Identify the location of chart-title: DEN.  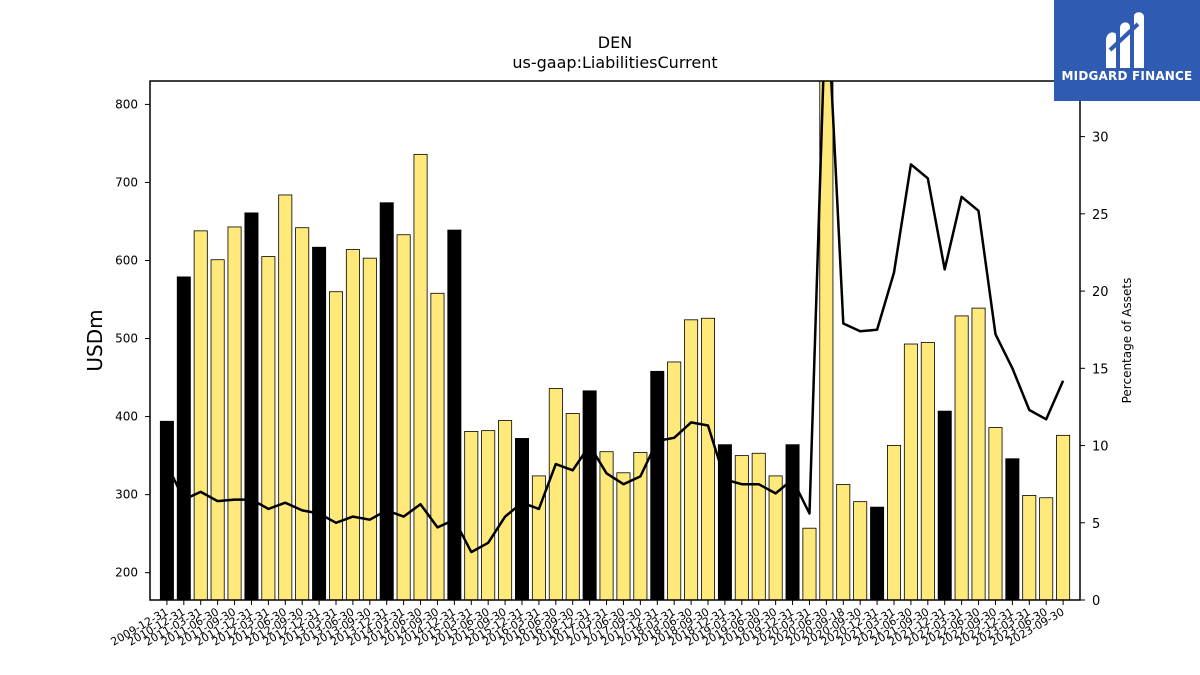
(615, 42).